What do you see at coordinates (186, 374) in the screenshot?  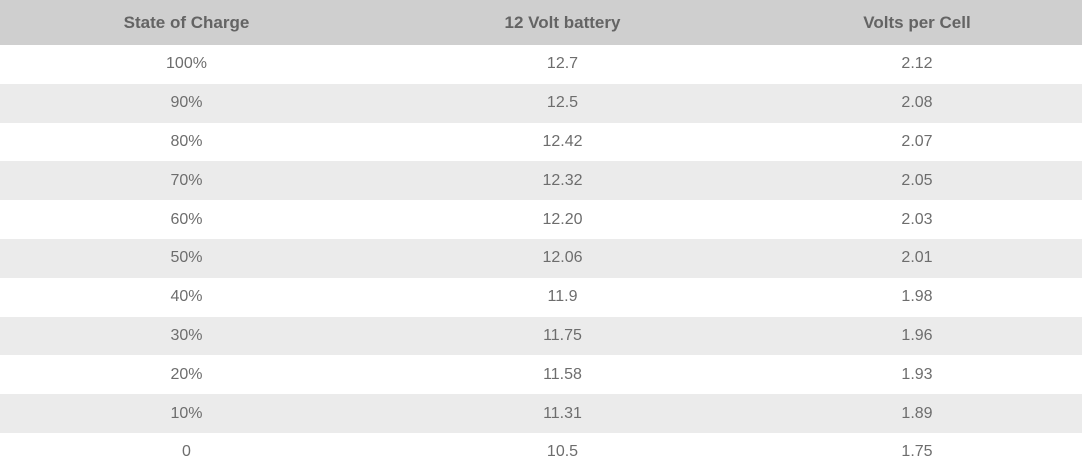 I see `cell-state-of-charge: 20%` at bounding box center [186, 374].